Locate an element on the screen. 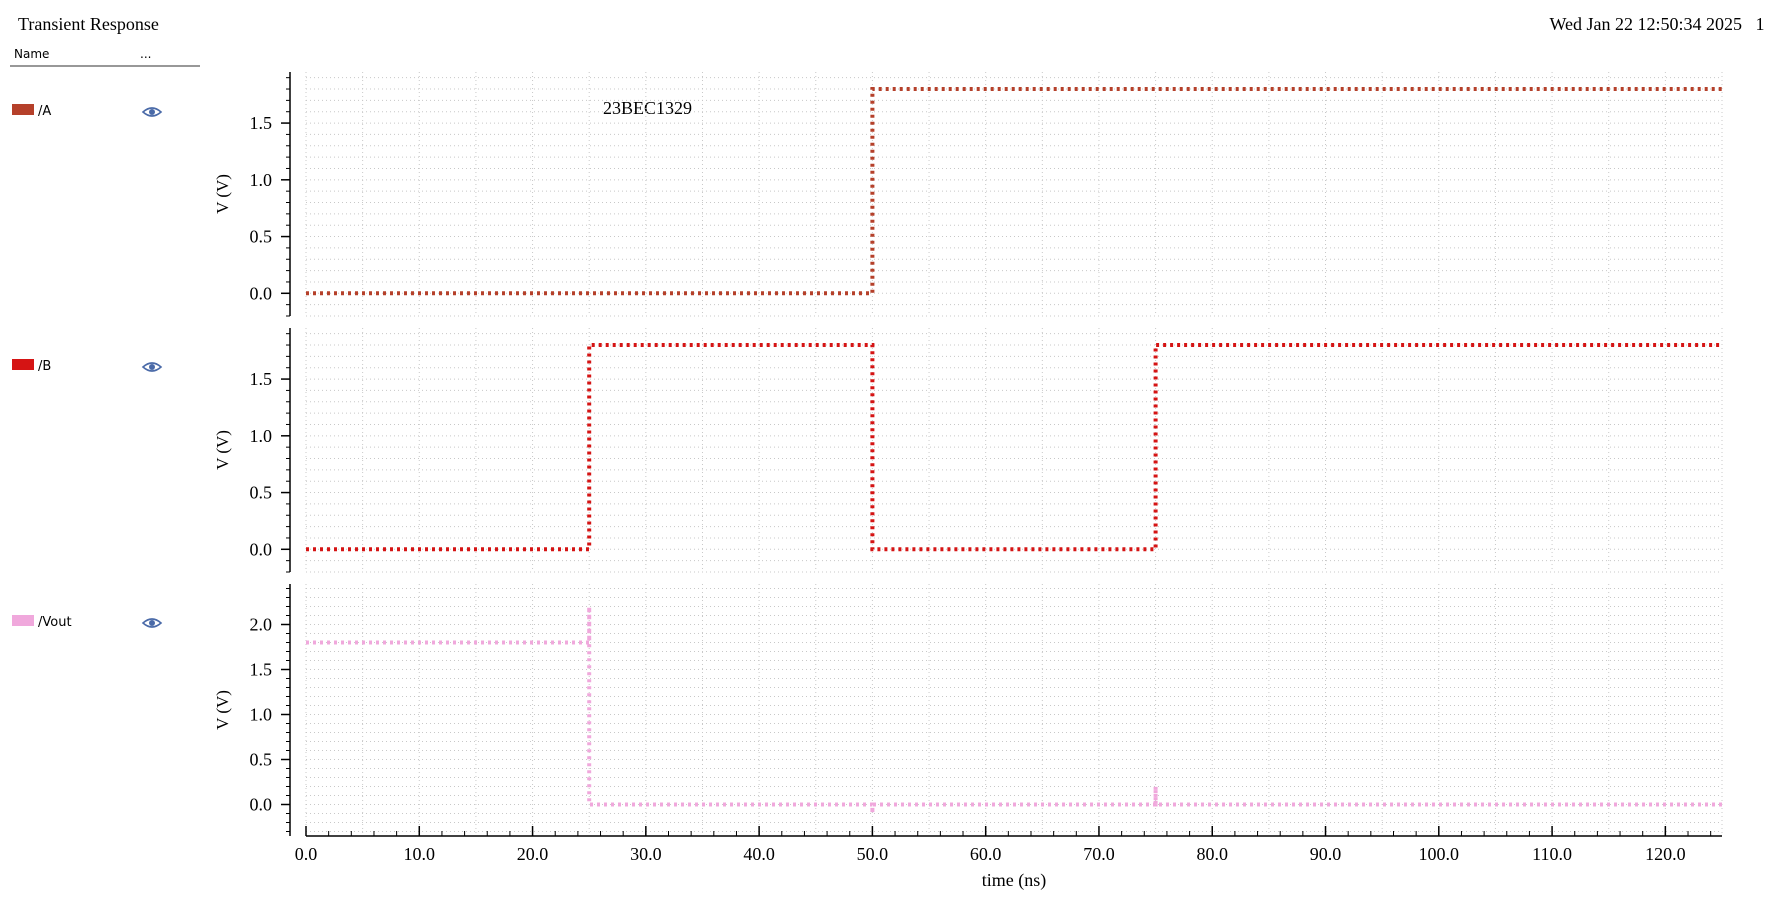 This screenshot has height=898, width=1776. x-tick-label: 120.0 is located at coordinates (1665, 854).